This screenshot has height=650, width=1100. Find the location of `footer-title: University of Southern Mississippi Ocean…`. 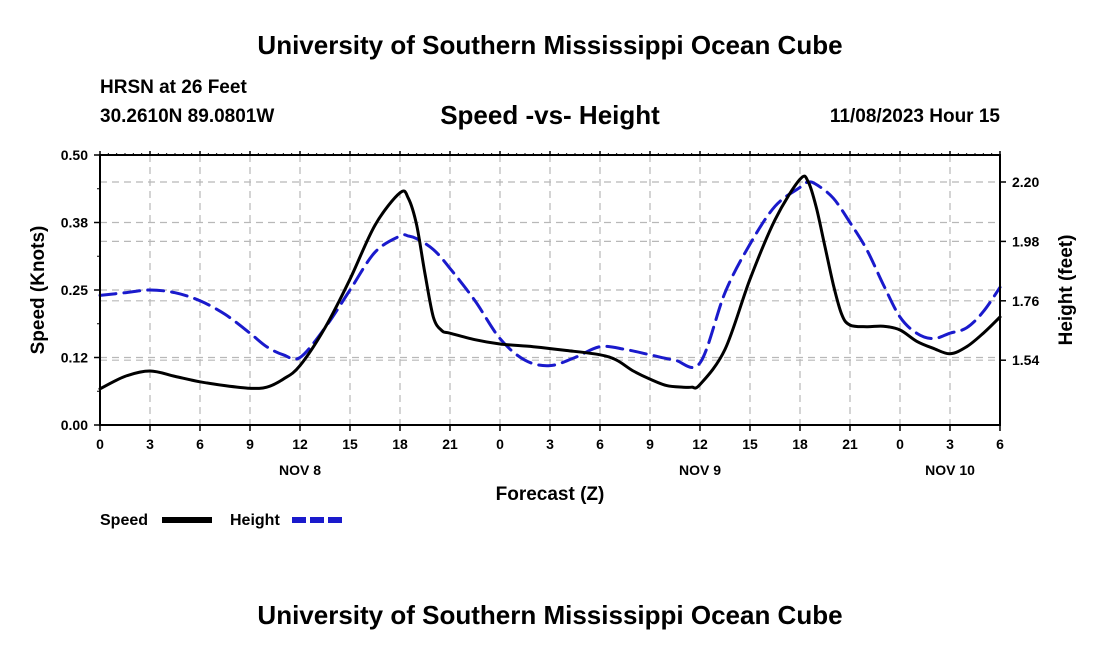

footer-title: University of Southern Mississippi Ocean… is located at coordinates (550, 615).